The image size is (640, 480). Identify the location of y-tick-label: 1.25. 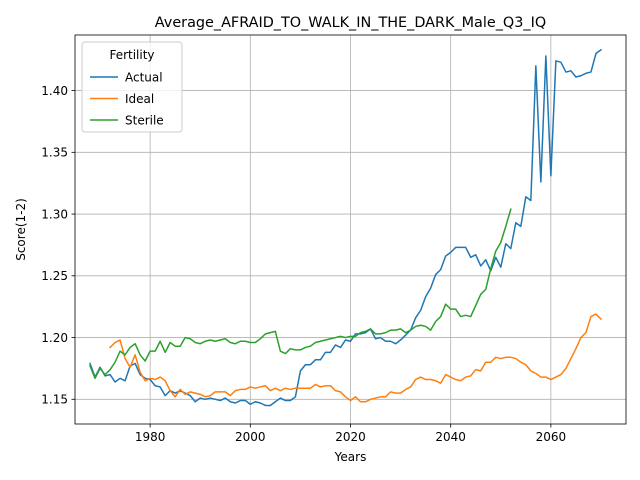
(54, 276).